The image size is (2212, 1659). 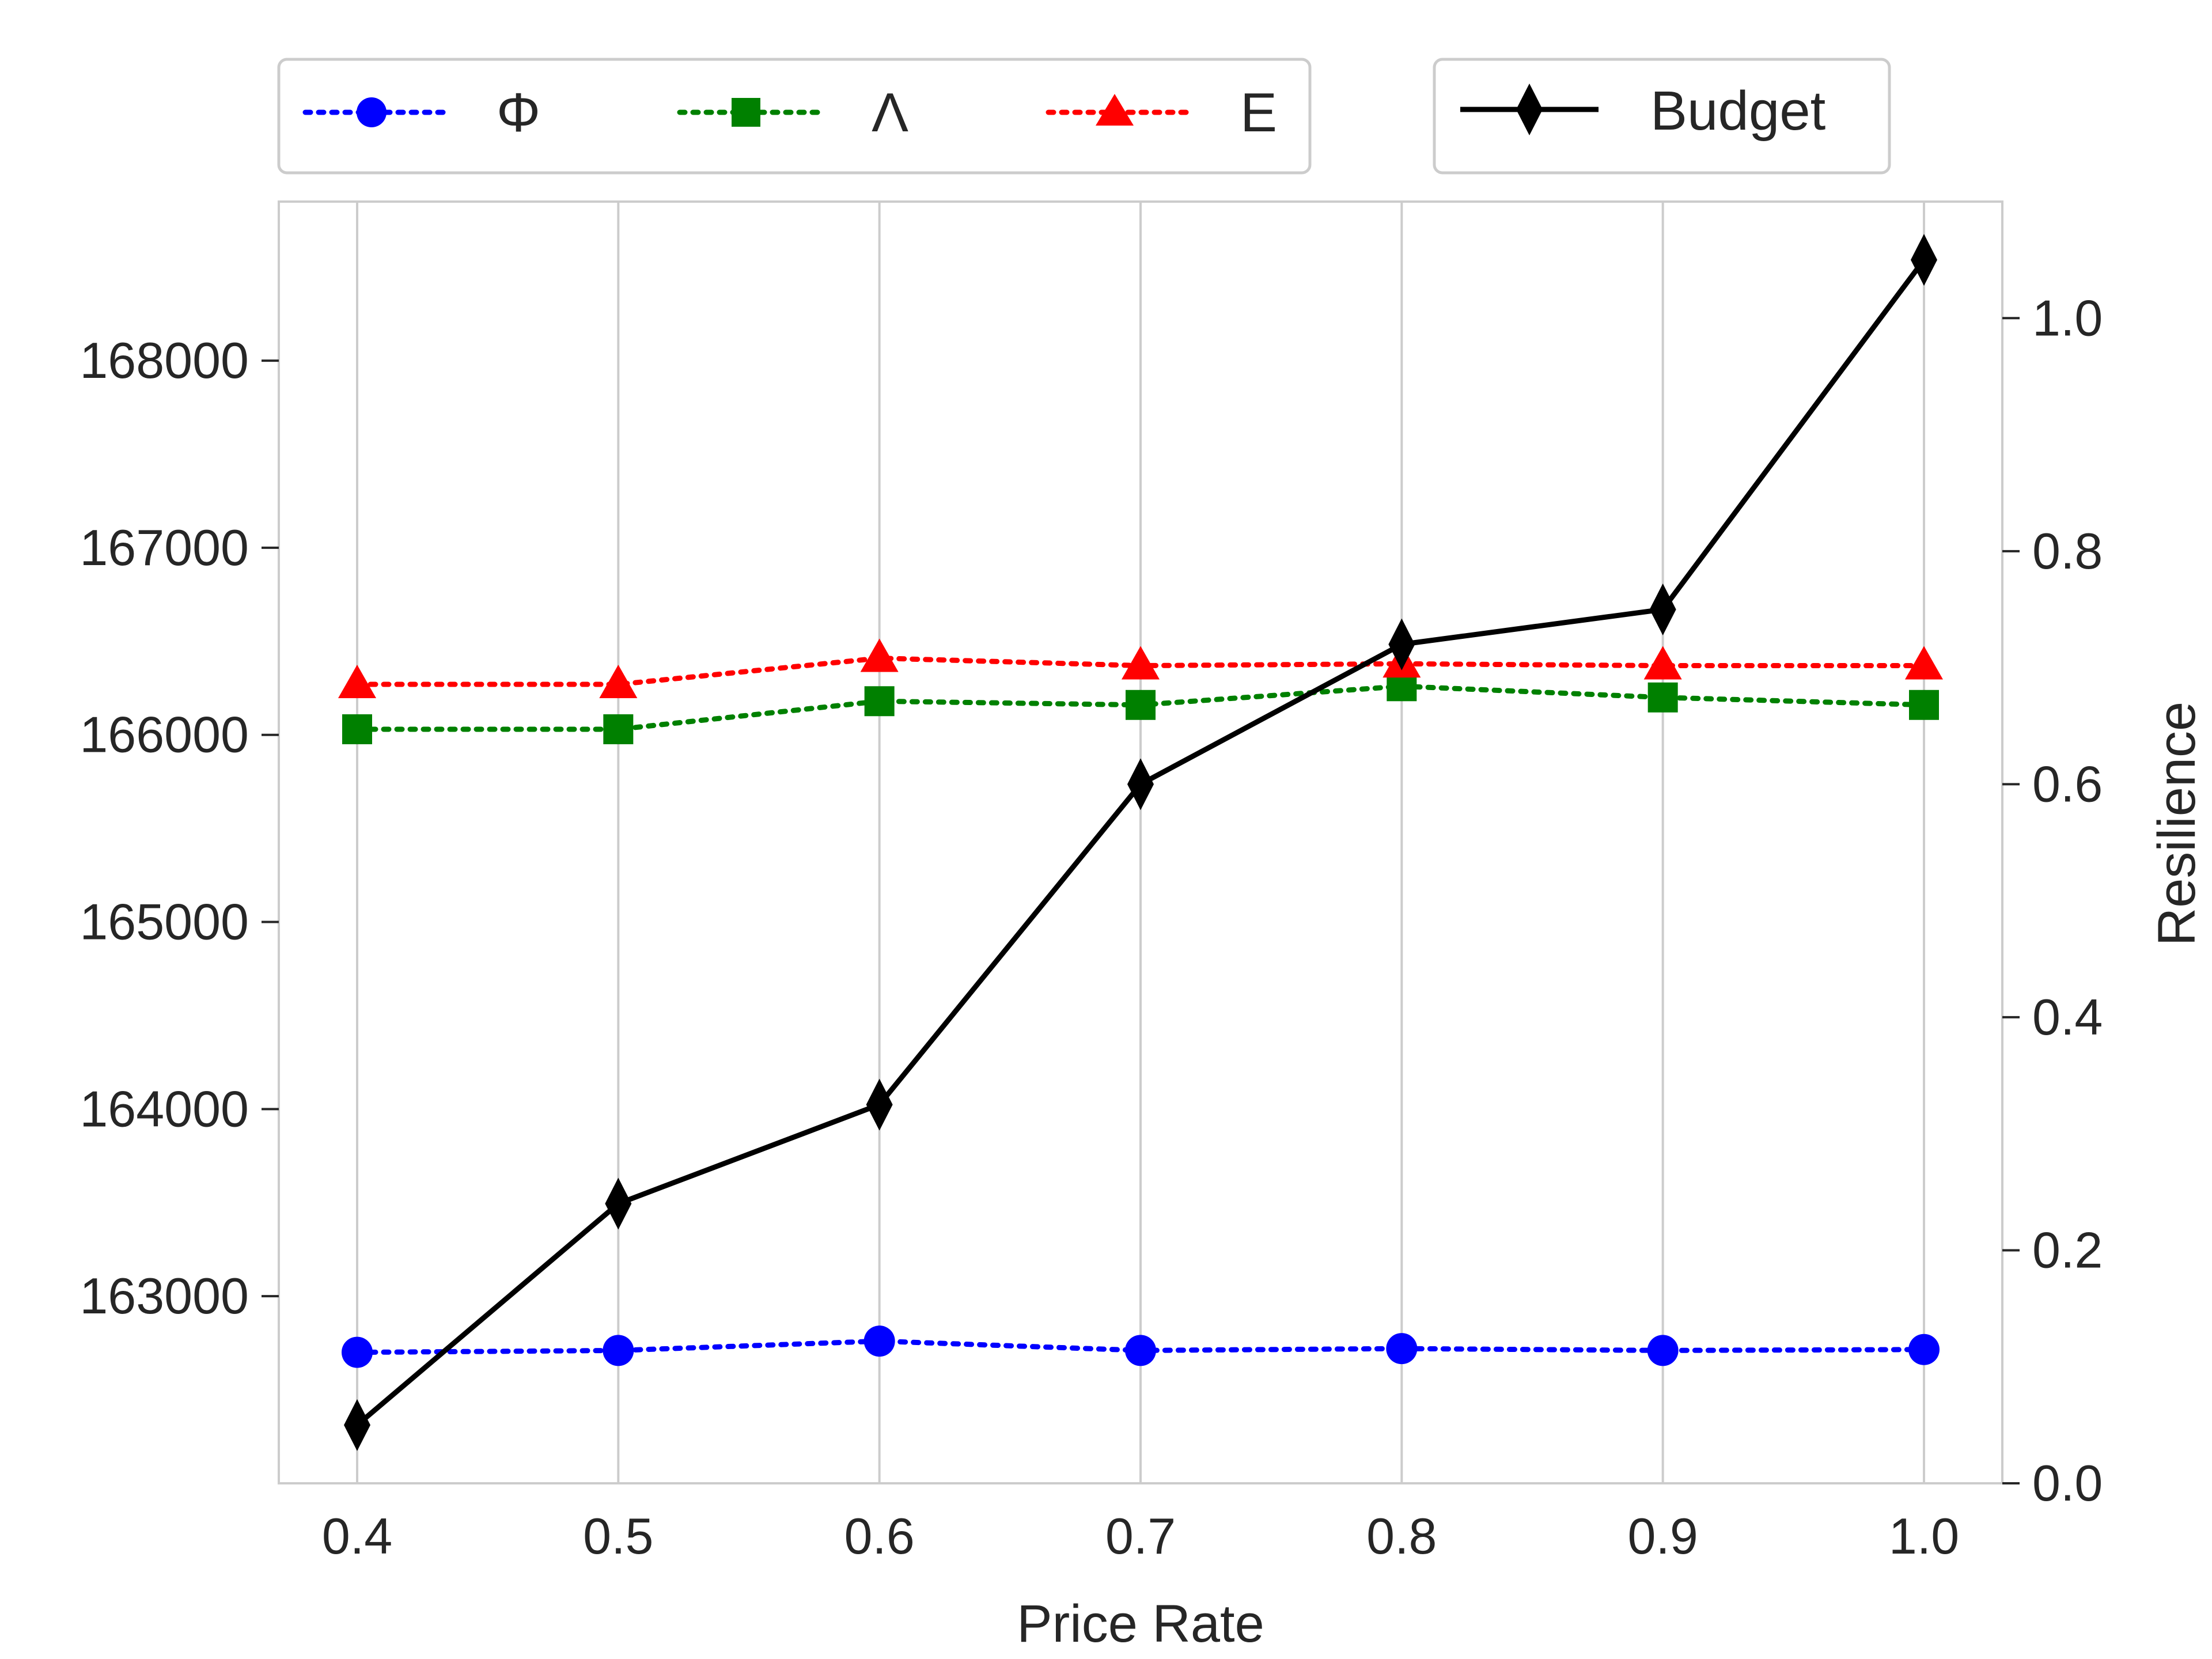 What do you see at coordinates (164, 1295) in the screenshot?
I see `left-y-tick-label: 163000` at bounding box center [164, 1295].